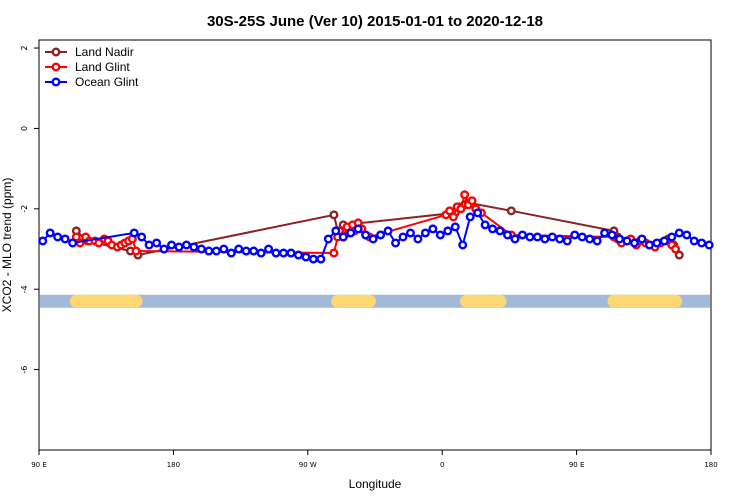  What do you see at coordinates (24, 370) in the screenshot?
I see `y-tick-label: -6` at bounding box center [24, 370].